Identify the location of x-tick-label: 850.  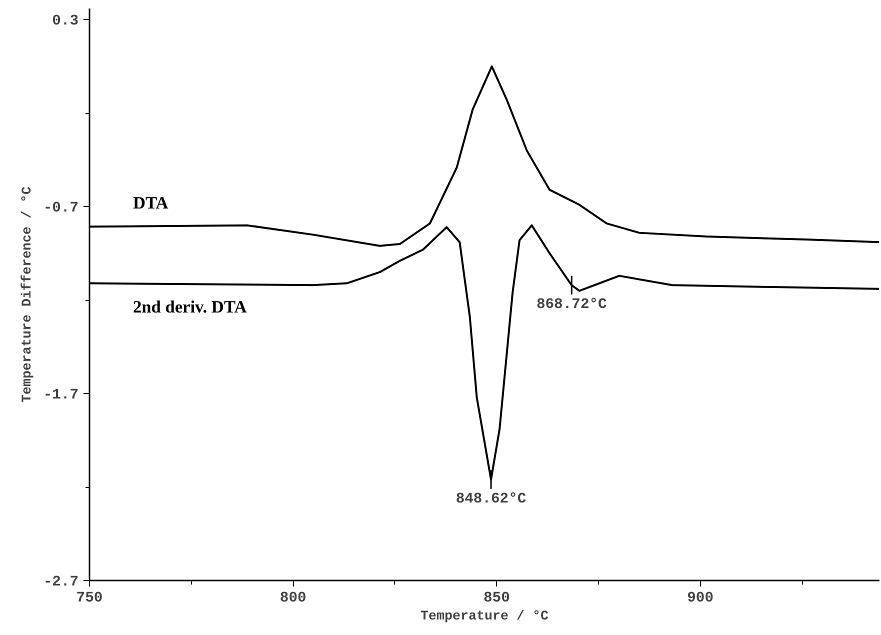
(497, 598).